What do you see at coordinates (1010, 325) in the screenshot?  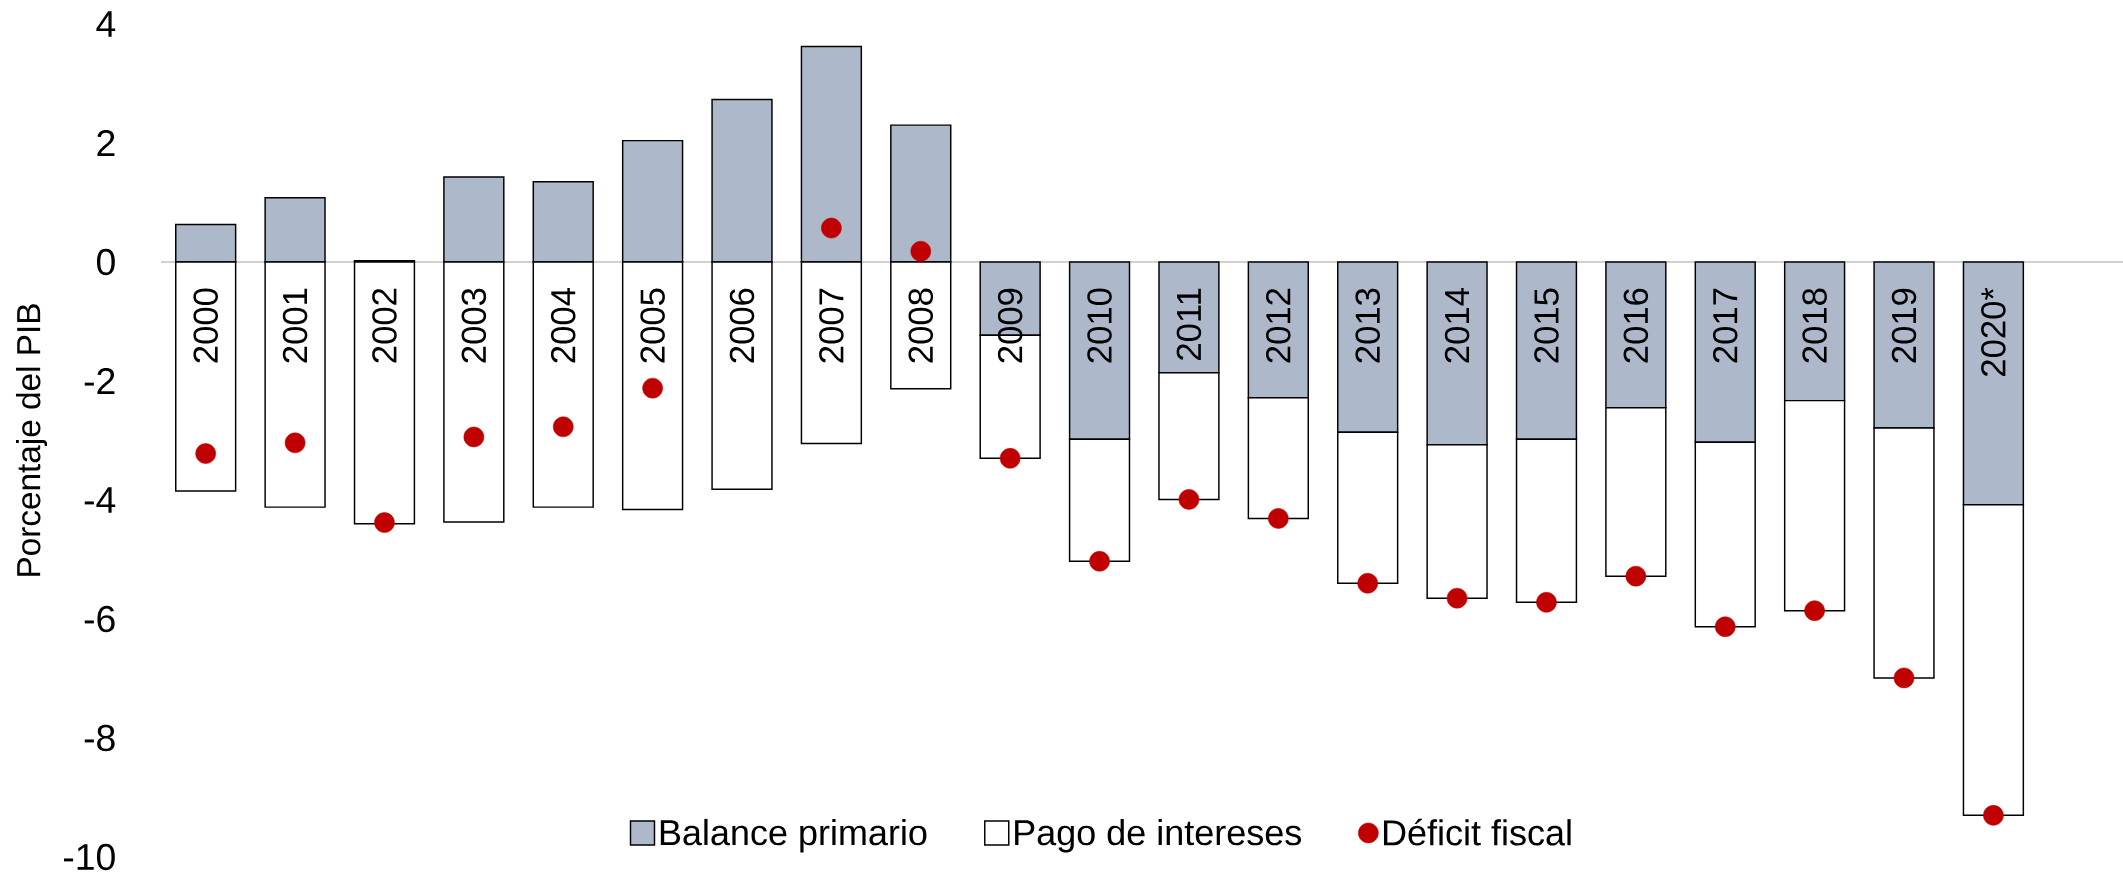 I see `x-tick-label: 2009` at bounding box center [1010, 325].